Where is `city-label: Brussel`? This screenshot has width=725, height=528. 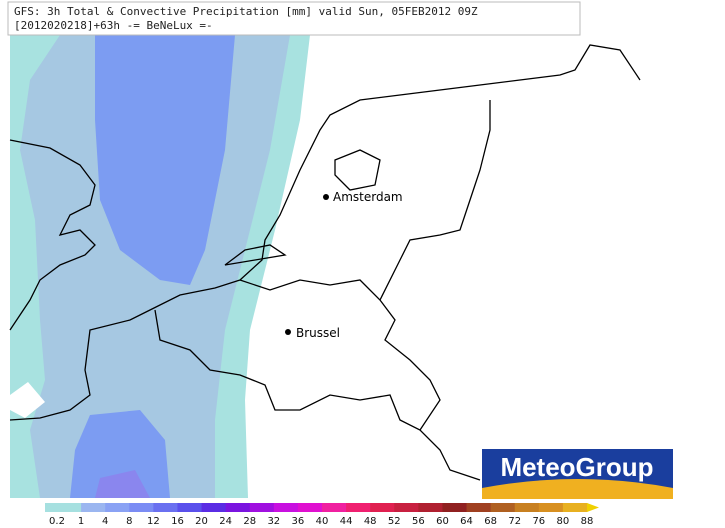
city-label: Brussel is located at coordinates (318, 333).